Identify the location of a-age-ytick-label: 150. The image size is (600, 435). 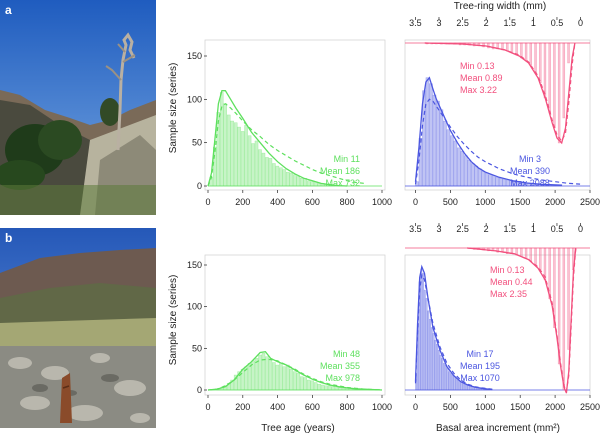
(194, 56).